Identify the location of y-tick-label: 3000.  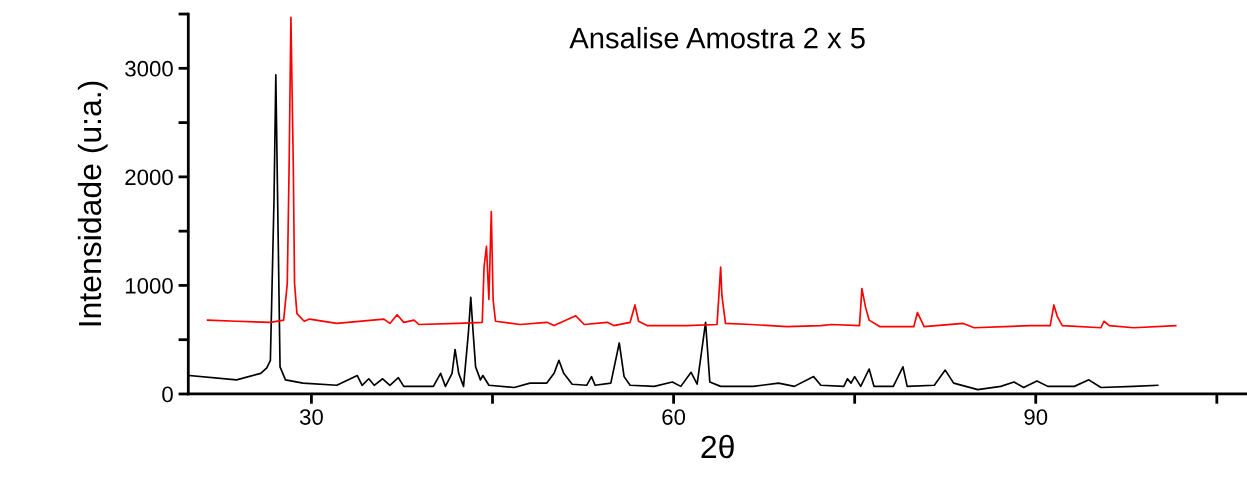
(149, 68).